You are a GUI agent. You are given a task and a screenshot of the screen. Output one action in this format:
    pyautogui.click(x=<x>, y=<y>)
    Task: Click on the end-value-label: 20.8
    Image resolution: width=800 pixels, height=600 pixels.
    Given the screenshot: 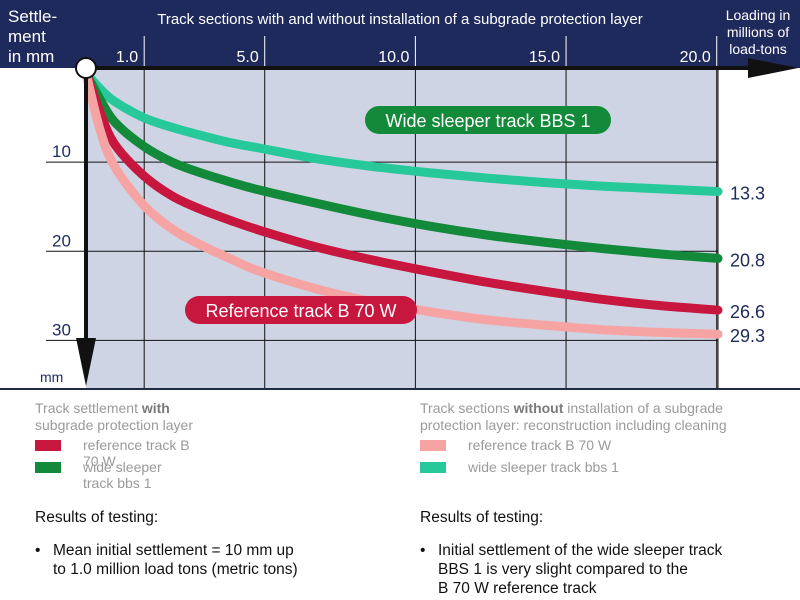 What is the action you would take?
    pyautogui.click(x=747, y=260)
    